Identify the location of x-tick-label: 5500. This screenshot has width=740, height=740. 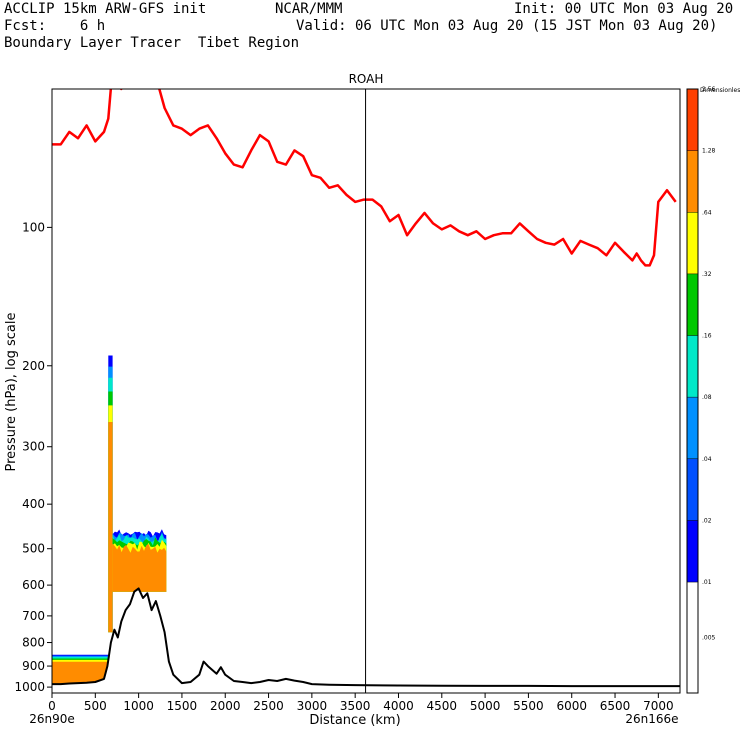
(528, 706).